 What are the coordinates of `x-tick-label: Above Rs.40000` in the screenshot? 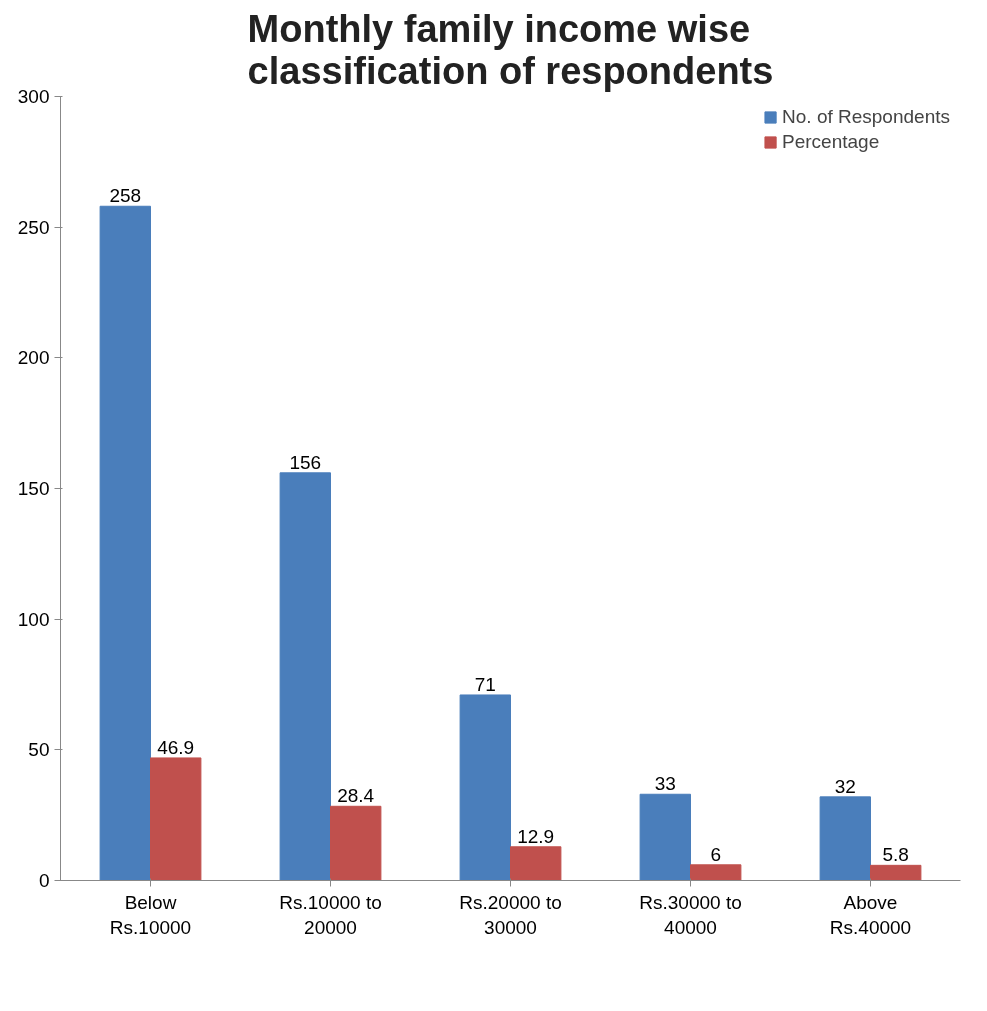 It's located at (870, 914).